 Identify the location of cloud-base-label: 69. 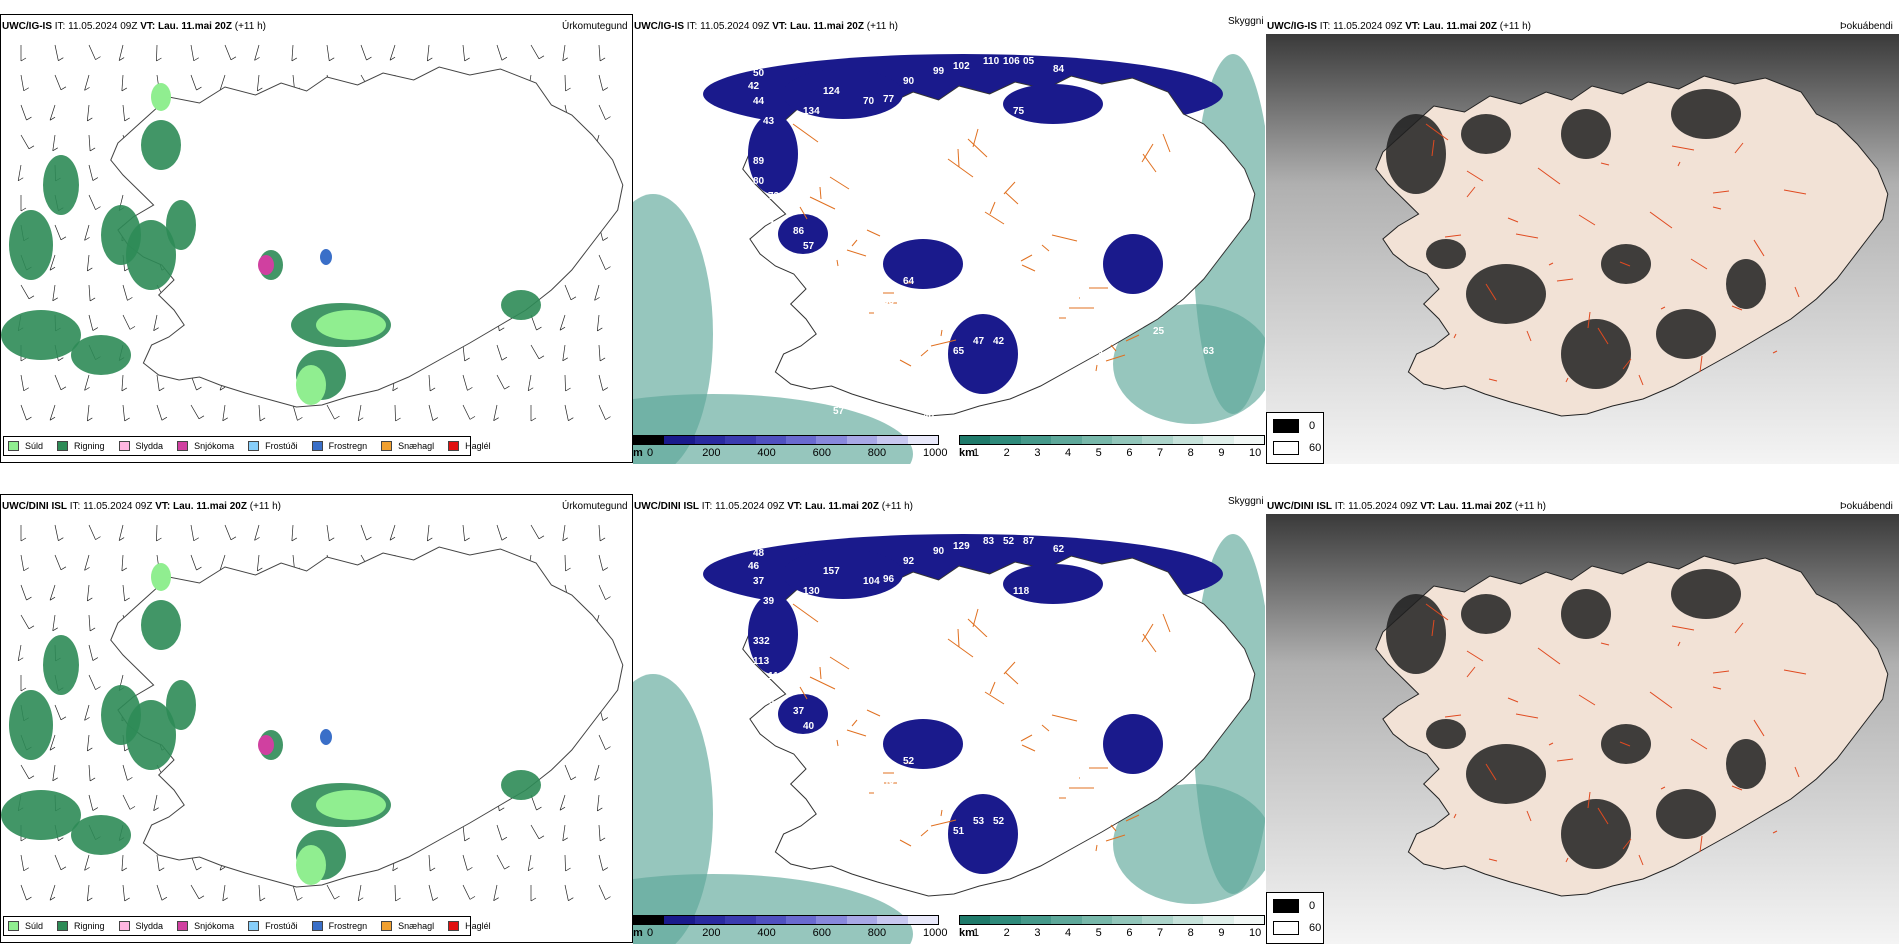
(989, 611).